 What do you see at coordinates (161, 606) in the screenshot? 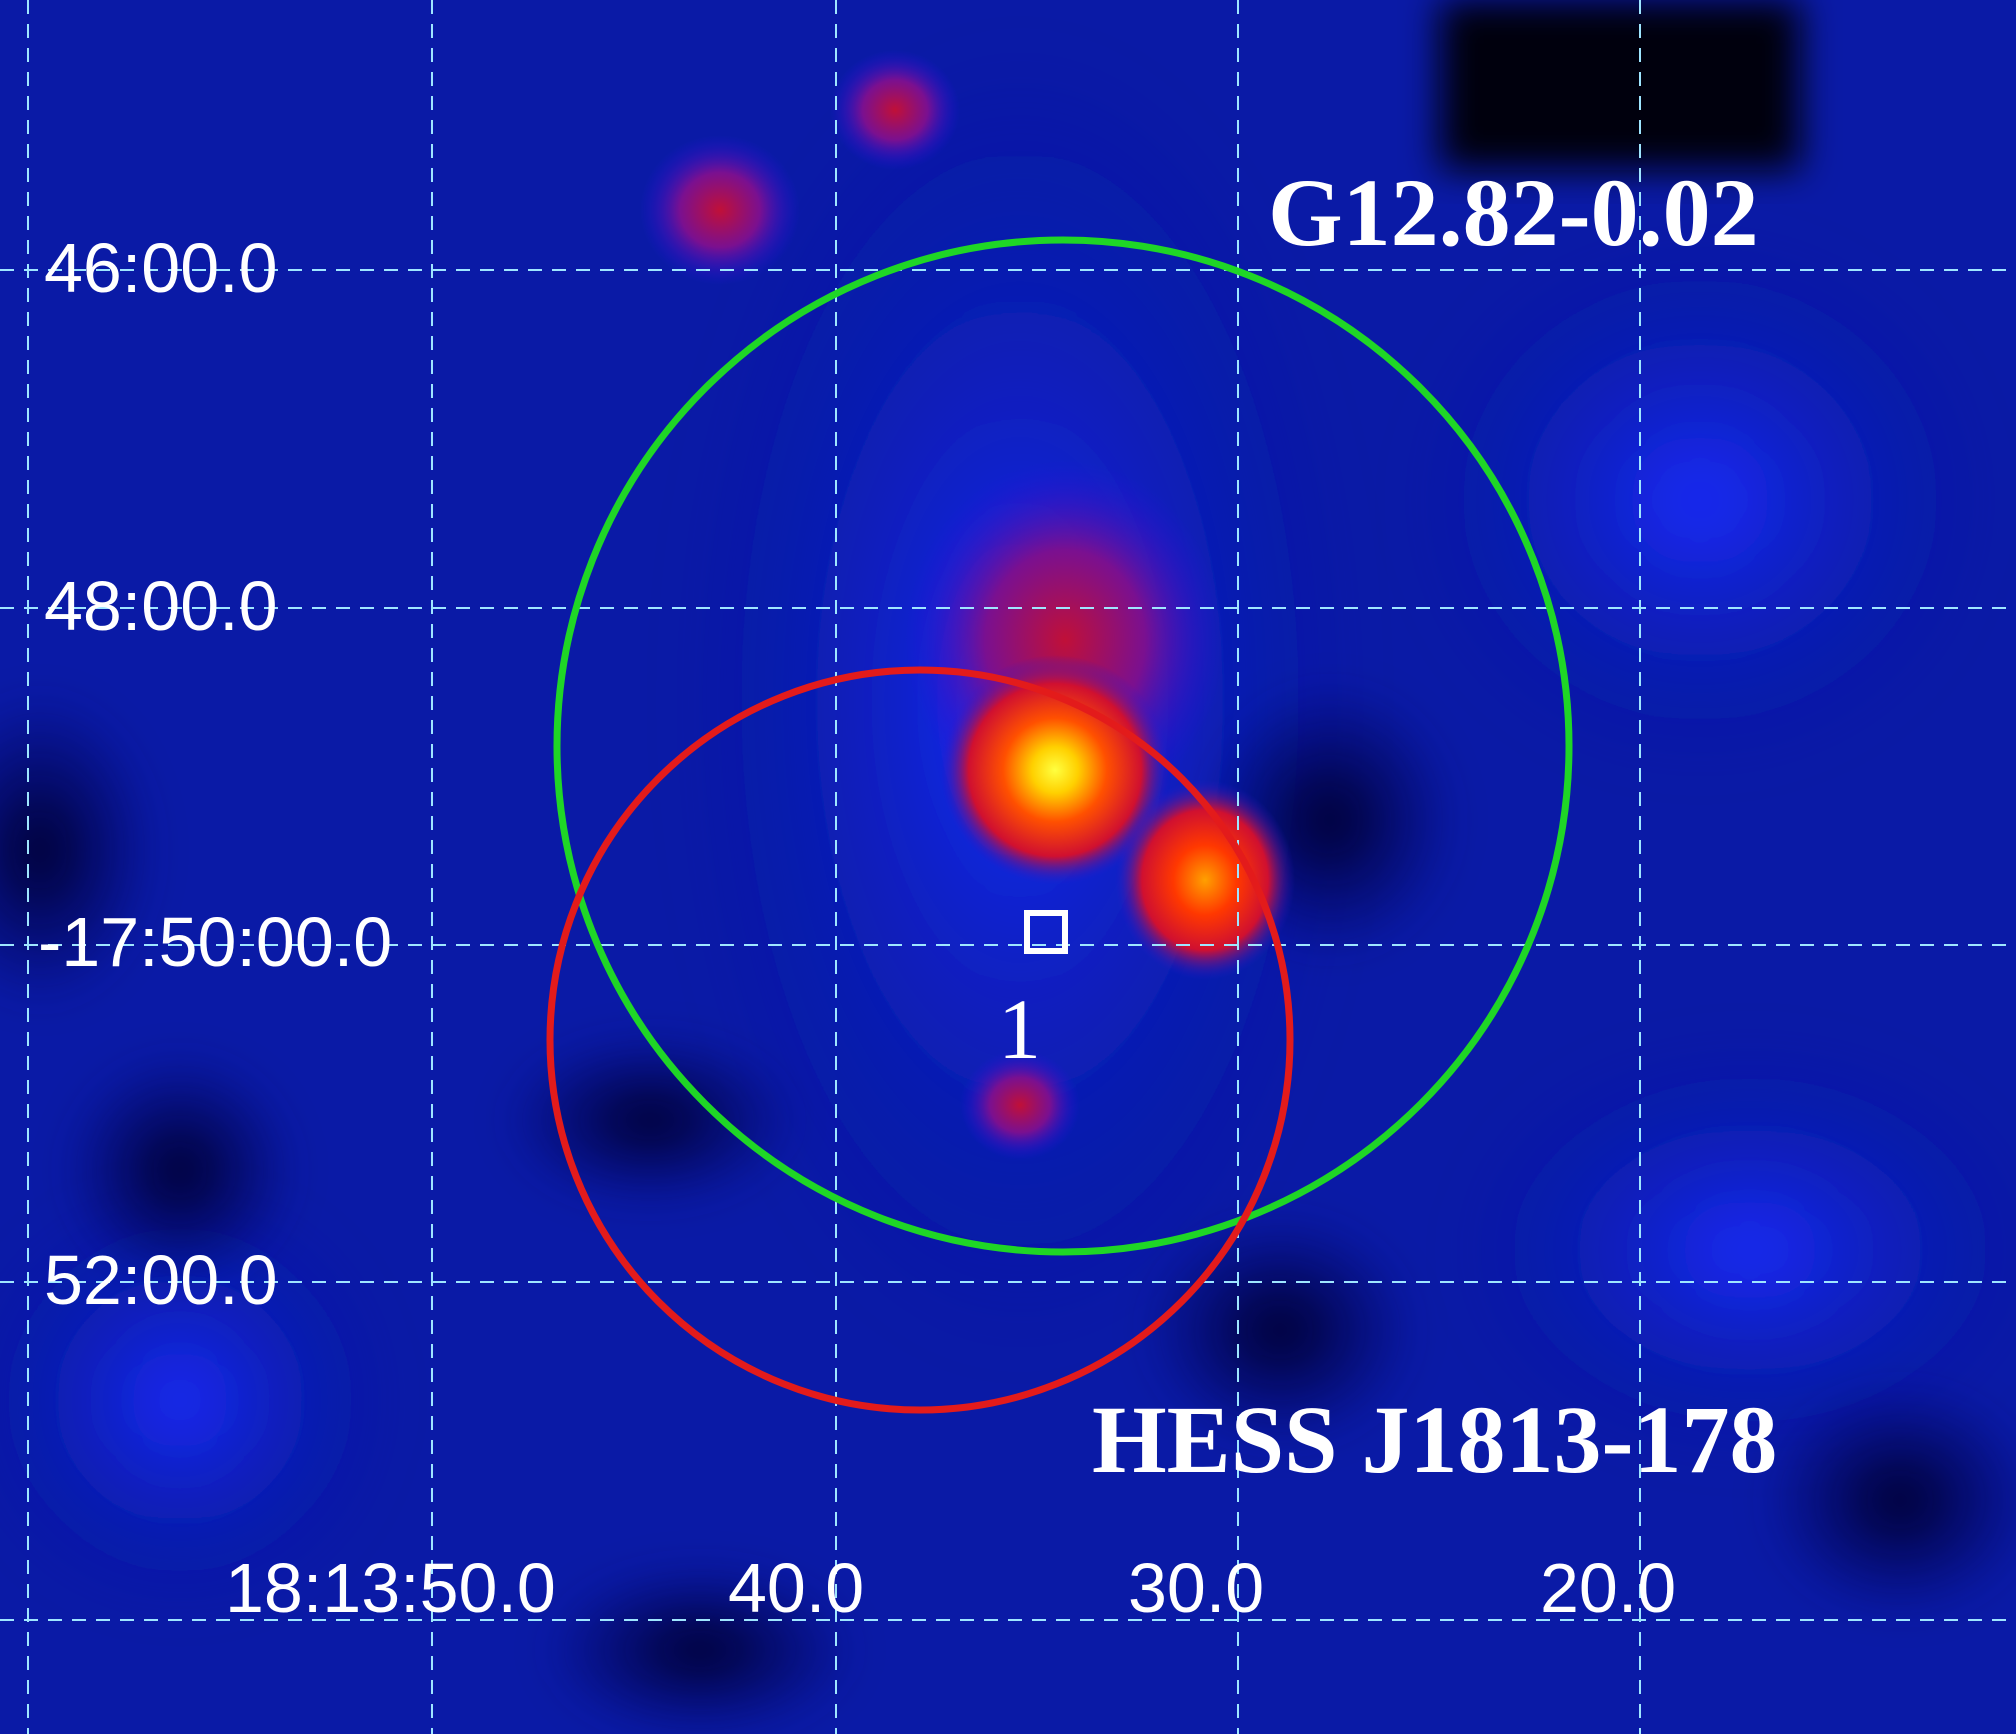
I see `dec-label: 48:00.0` at bounding box center [161, 606].